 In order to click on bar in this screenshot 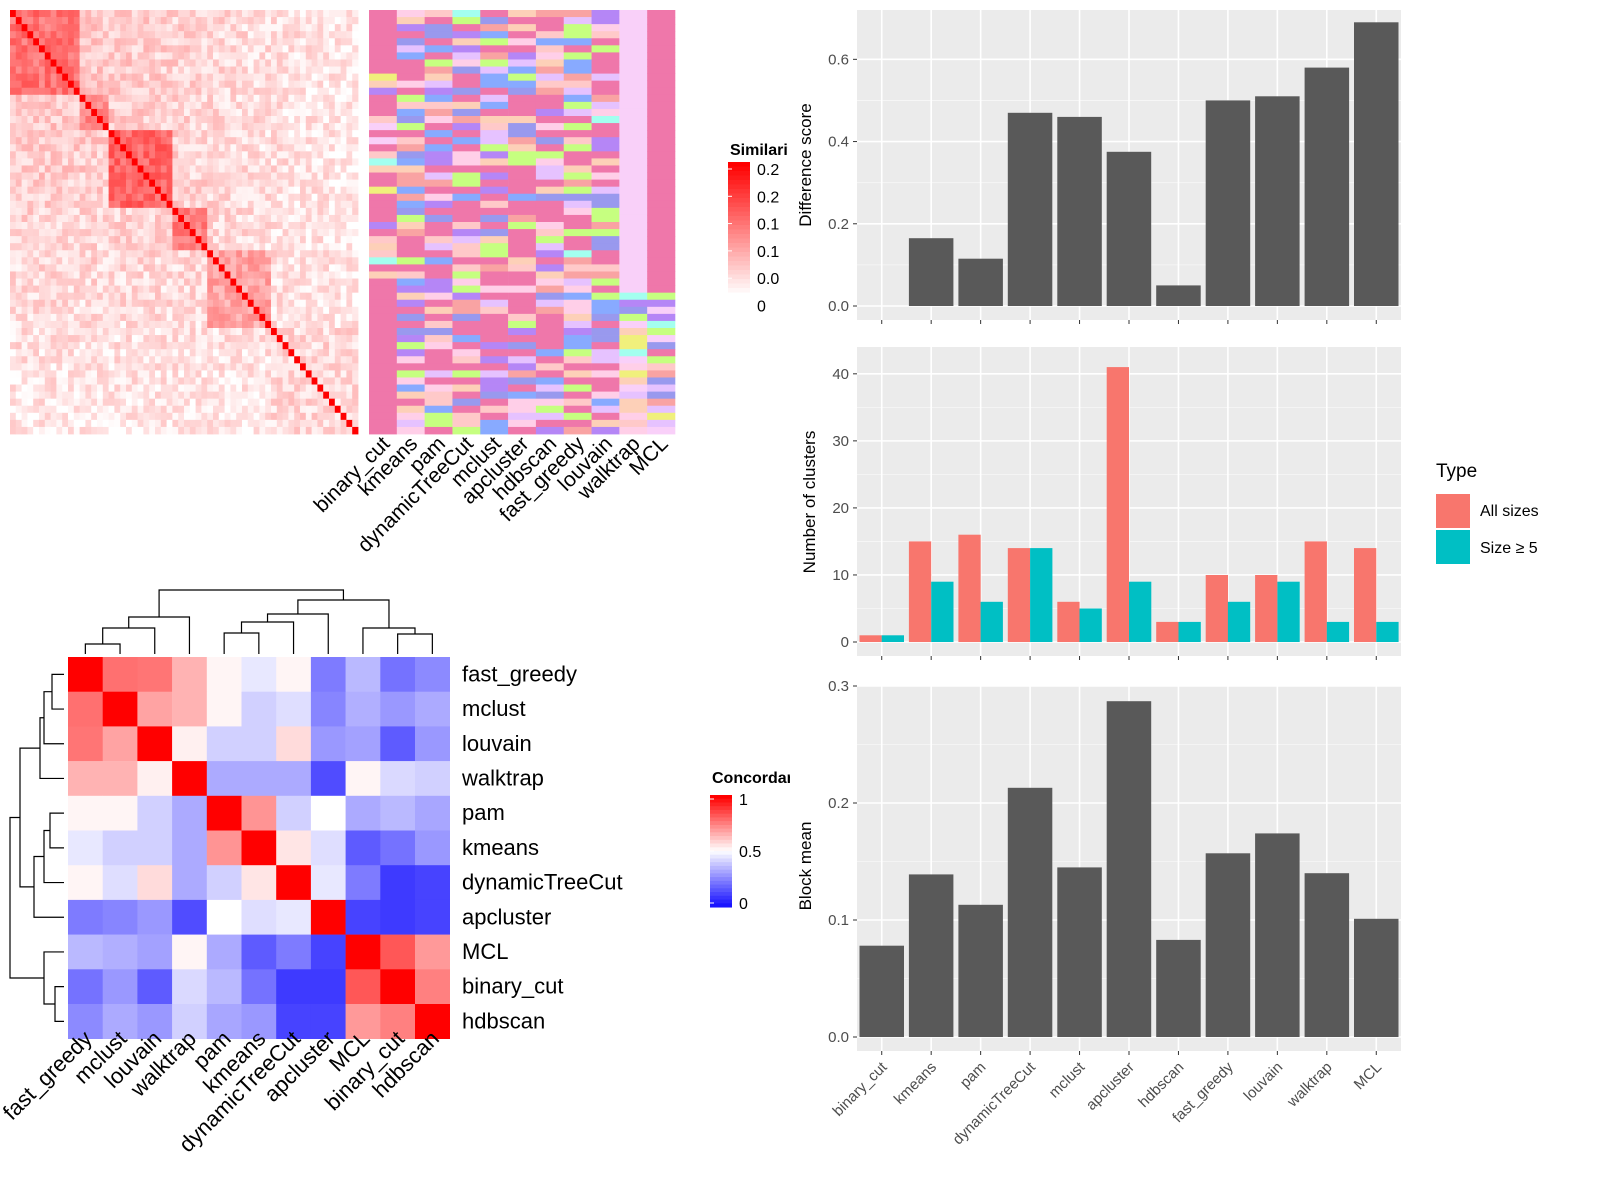, I will do `click(969, 588)`.